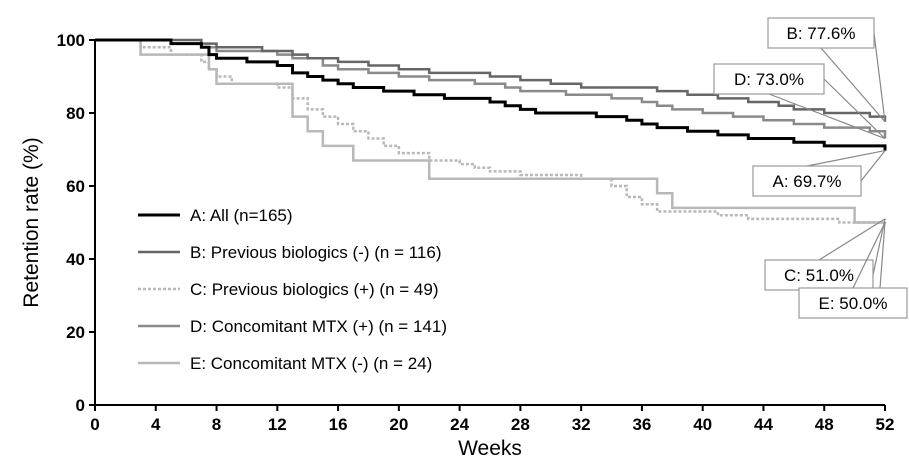 The height and width of the screenshot is (461, 909). I want to click on x-tick-label: 20, so click(398, 424).